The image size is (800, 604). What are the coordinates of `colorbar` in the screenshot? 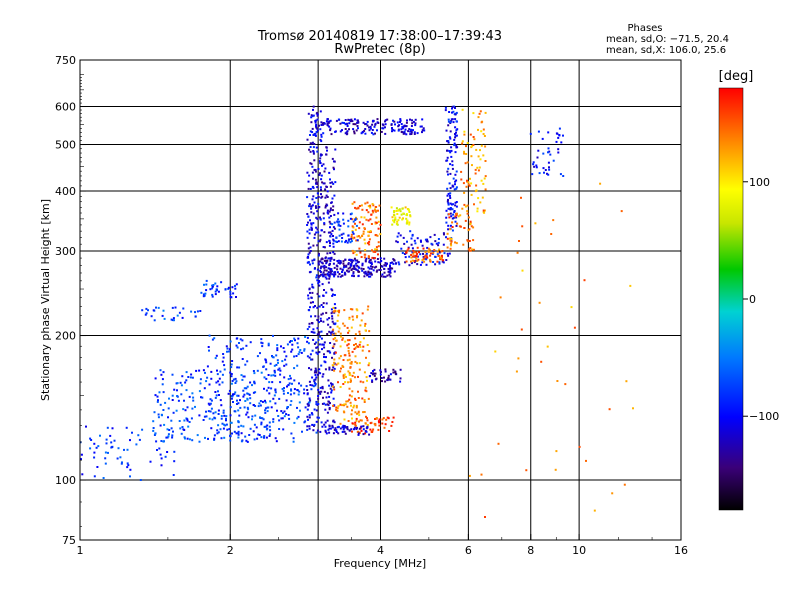 It's located at (731, 299).